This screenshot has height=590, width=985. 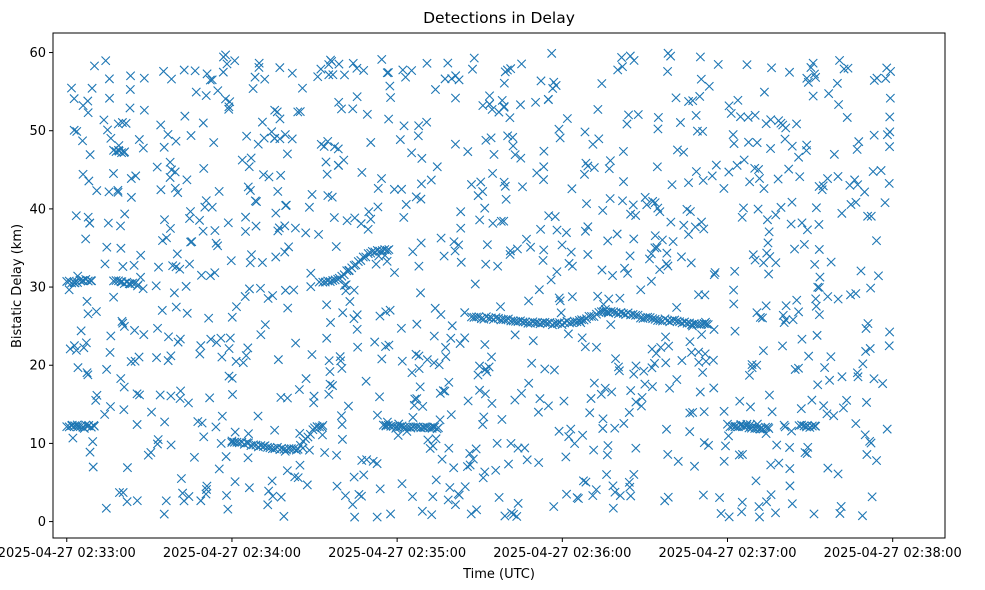 I want to click on y-tick-label: 30, so click(x=37, y=288).